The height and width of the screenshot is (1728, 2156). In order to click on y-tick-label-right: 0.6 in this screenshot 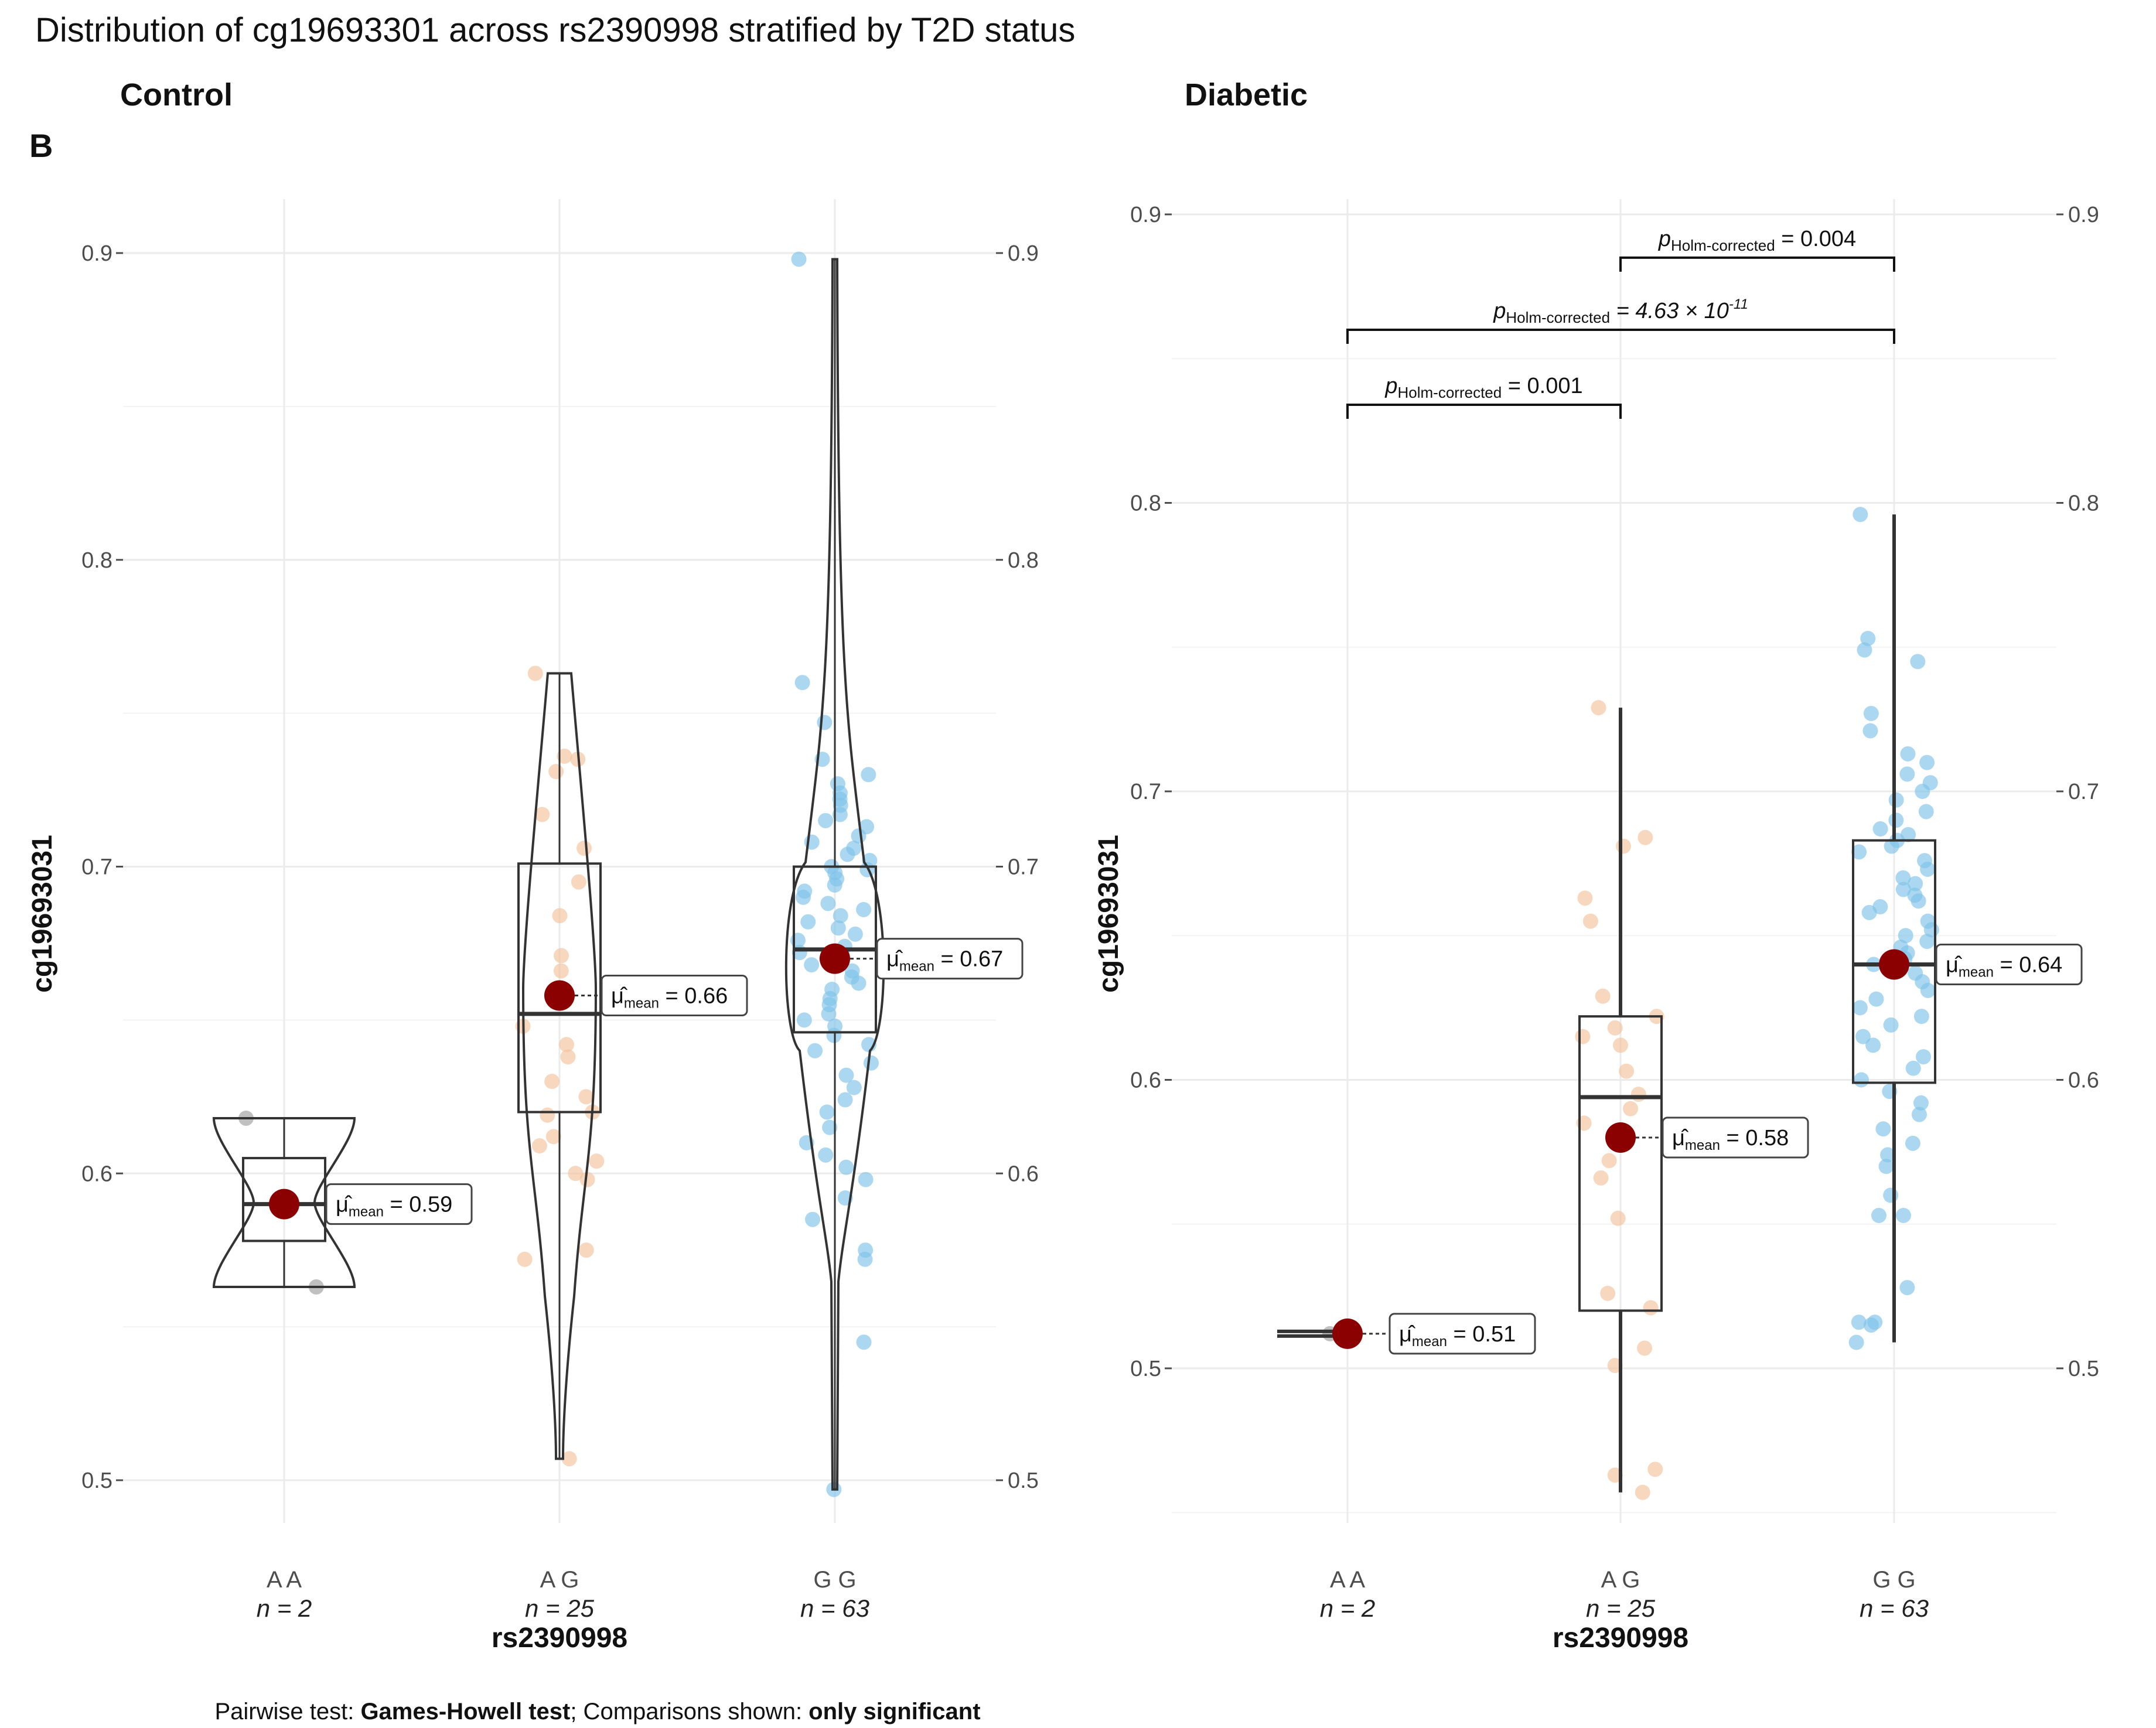, I will do `click(2083, 1080)`.